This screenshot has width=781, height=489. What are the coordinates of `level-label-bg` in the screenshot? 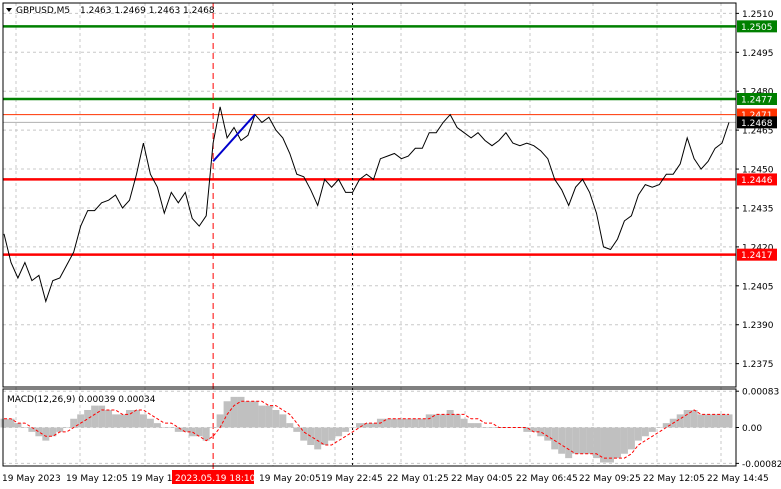 It's located at (757, 122).